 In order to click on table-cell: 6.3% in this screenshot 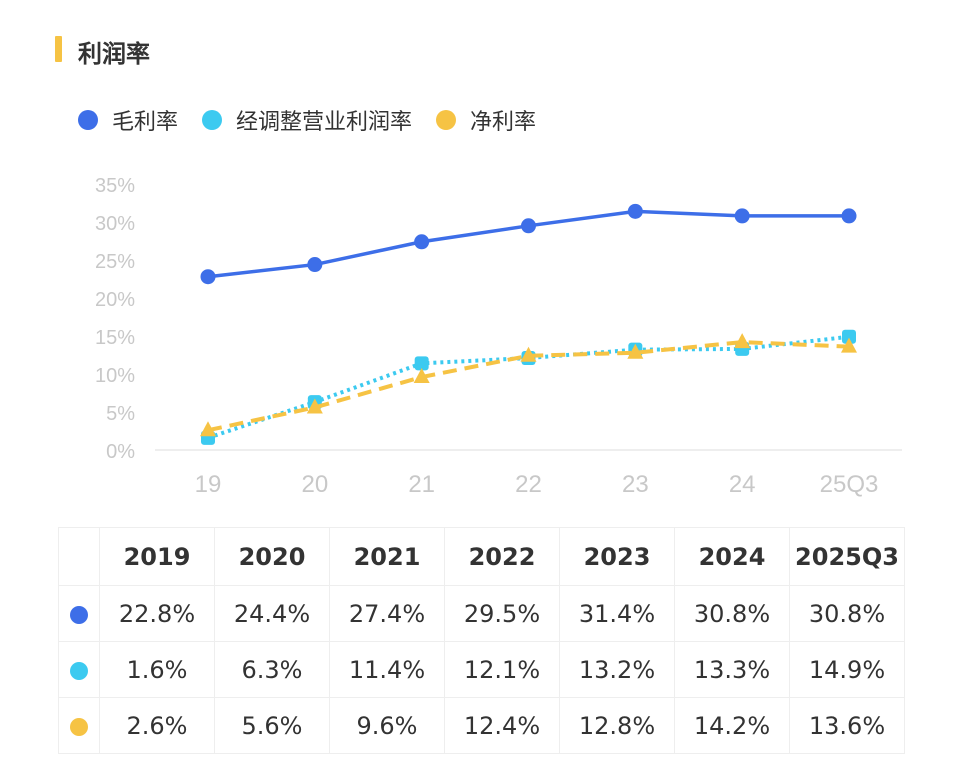, I will do `click(272, 669)`.